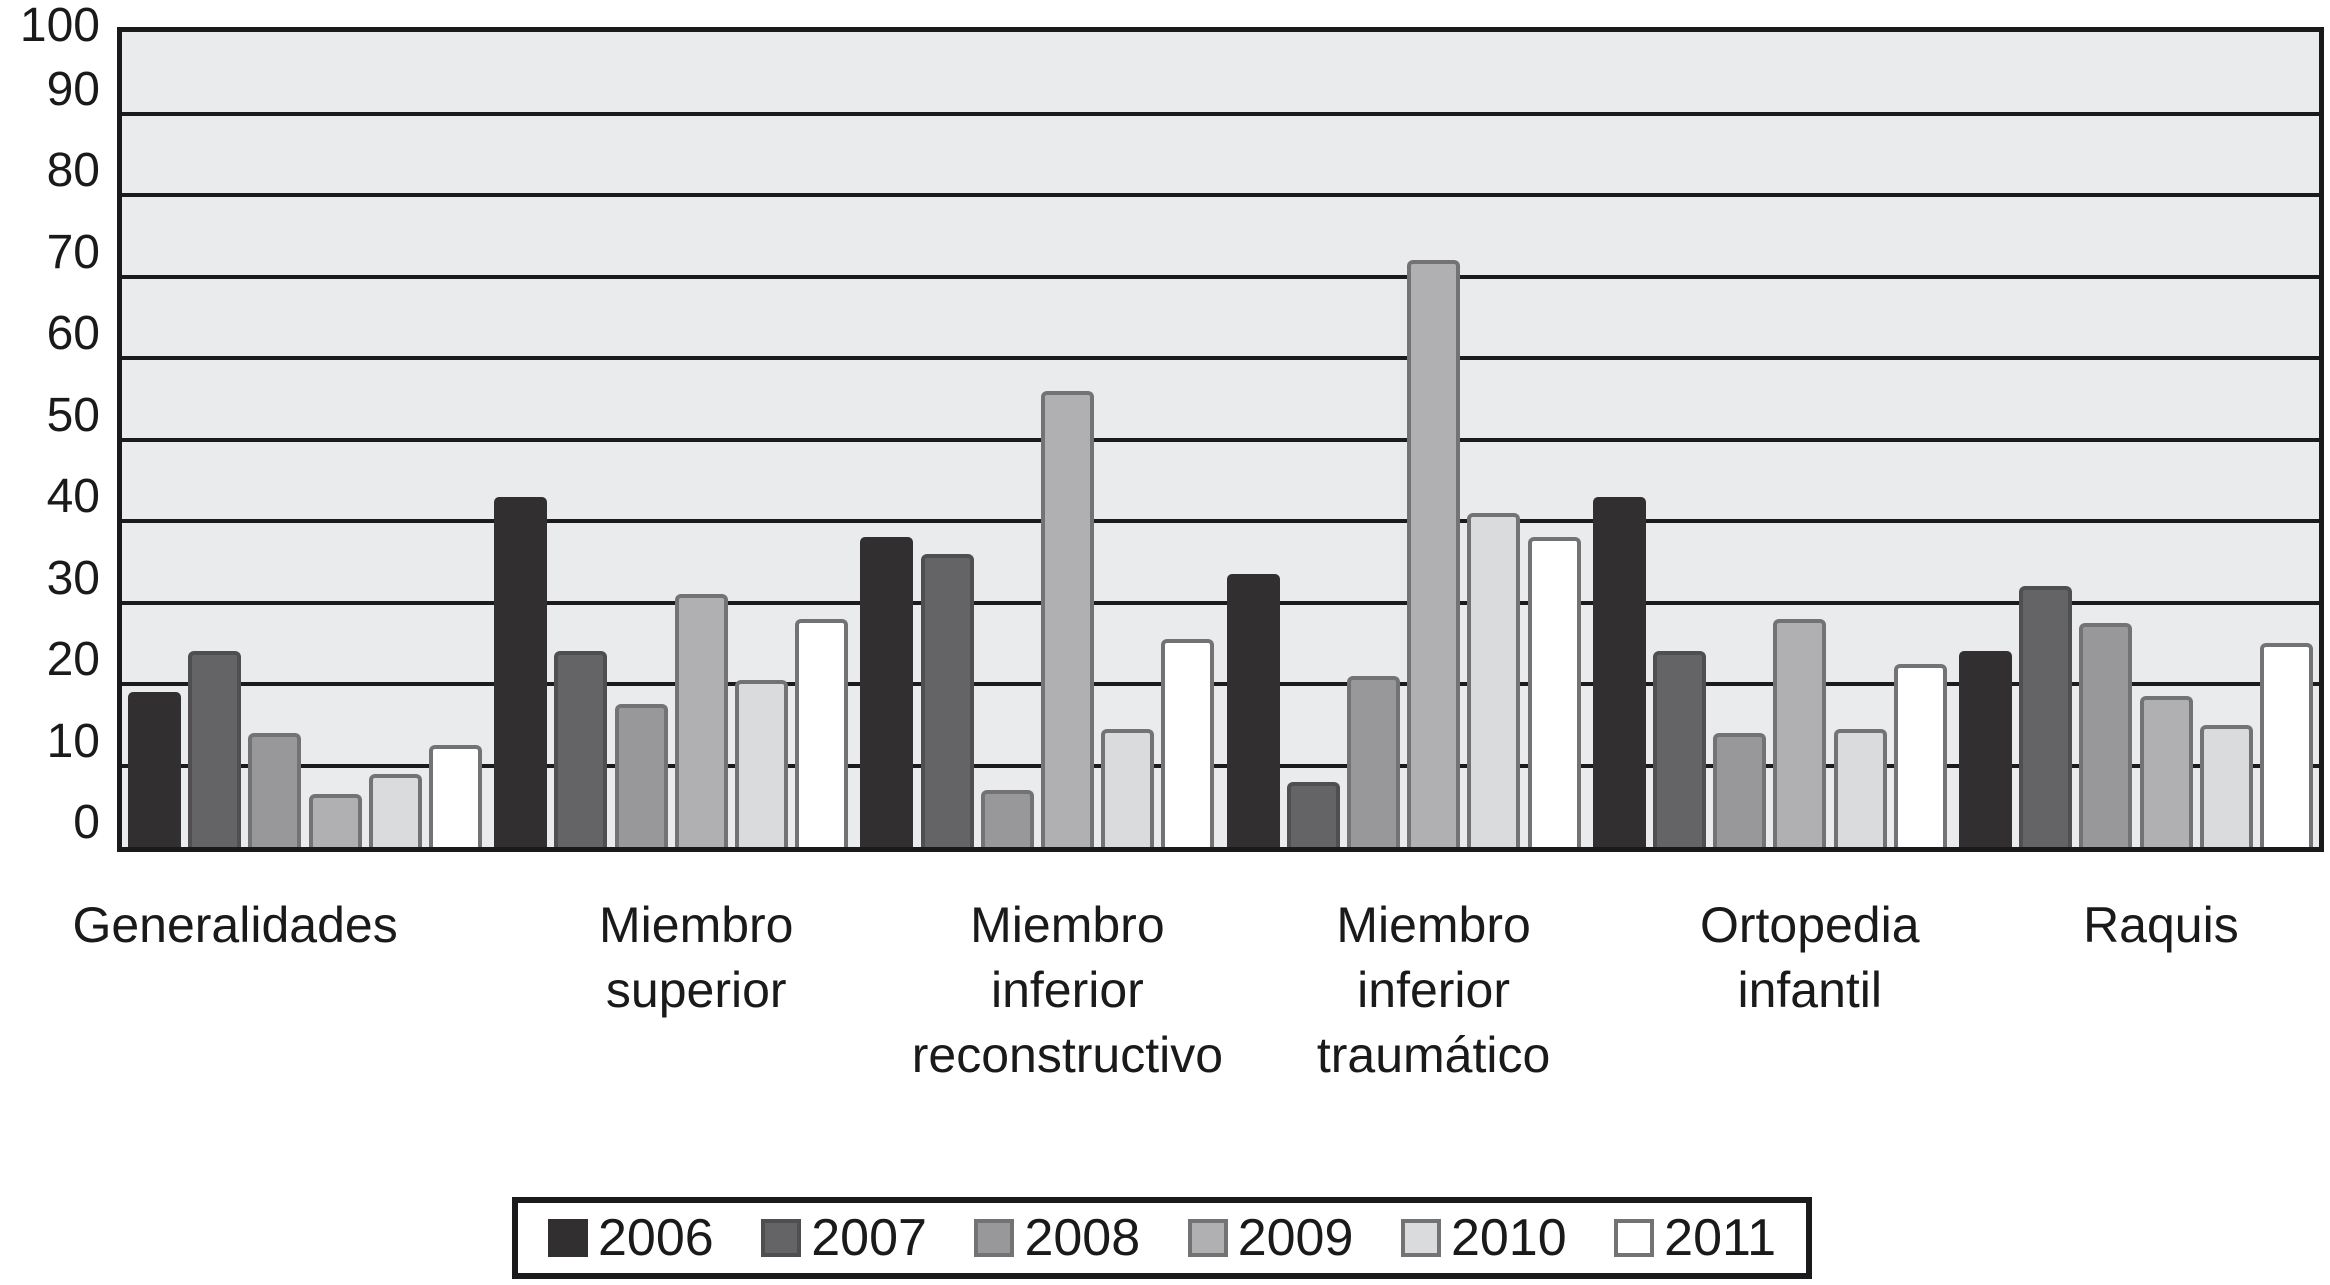 The image size is (2330, 1285). What do you see at coordinates (73, 659) in the screenshot?
I see `y-tick-label-20: 20` at bounding box center [73, 659].